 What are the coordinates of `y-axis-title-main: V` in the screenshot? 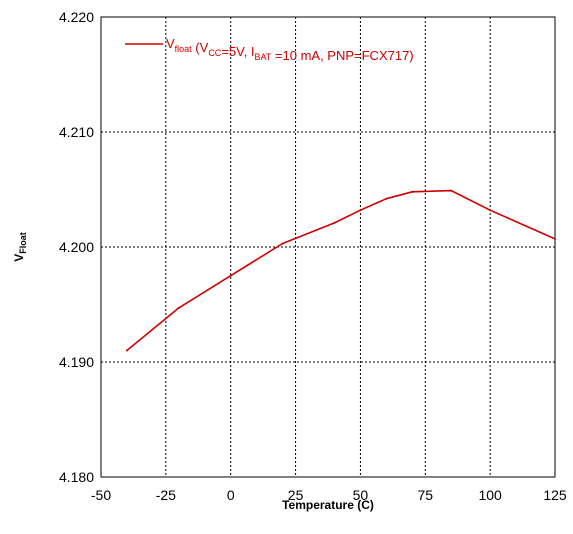 It's located at (19, 258).